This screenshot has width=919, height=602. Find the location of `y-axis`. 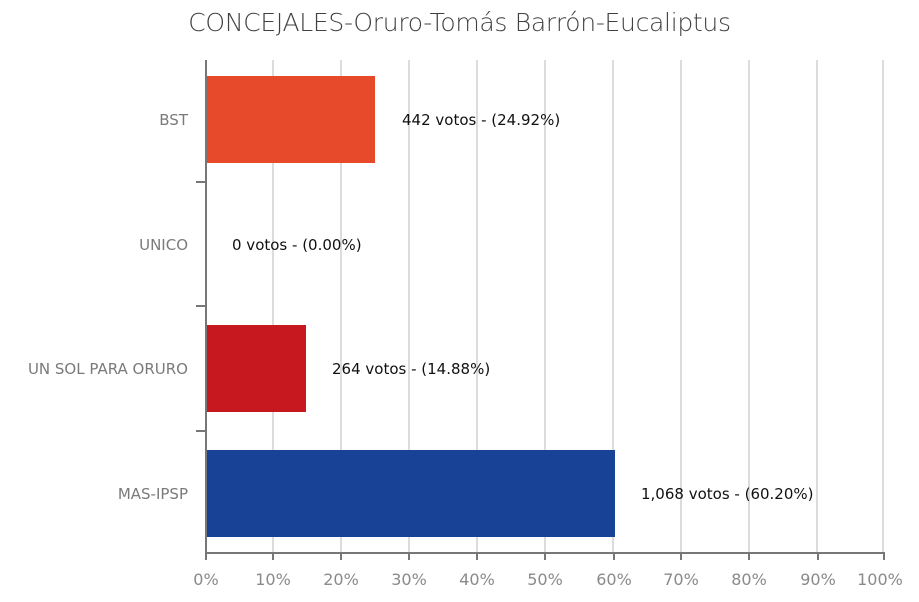

y-axis is located at coordinates (206, 306).